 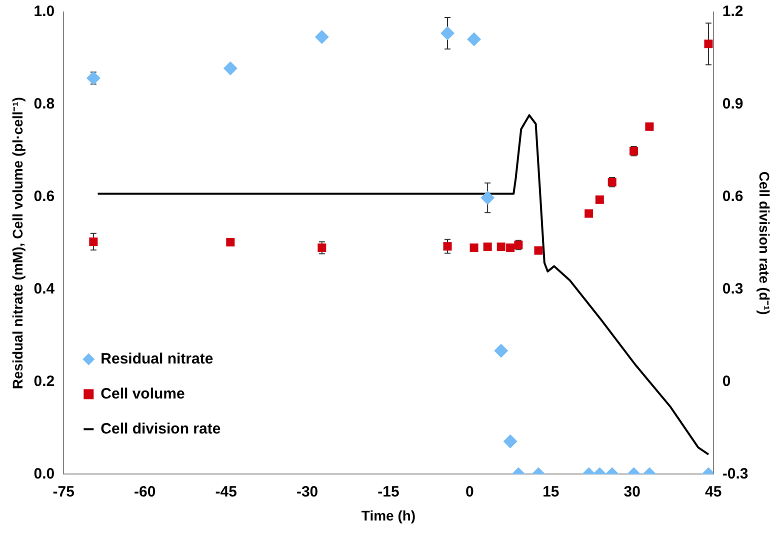 What do you see at coordinates (388, 515) in the screenshot?
I see `x-axis-title: Time (h)` at bounding box center [388, 515].